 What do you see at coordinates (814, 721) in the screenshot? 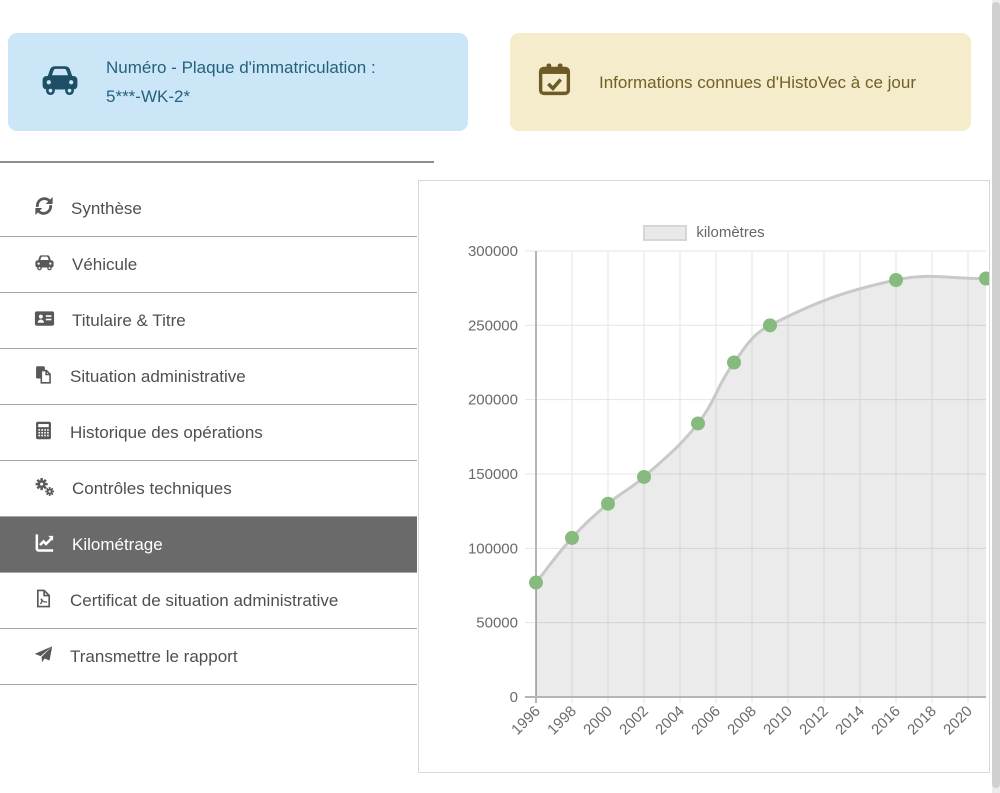
I see `svg-text: 2012` at bounding box center [814, 721].